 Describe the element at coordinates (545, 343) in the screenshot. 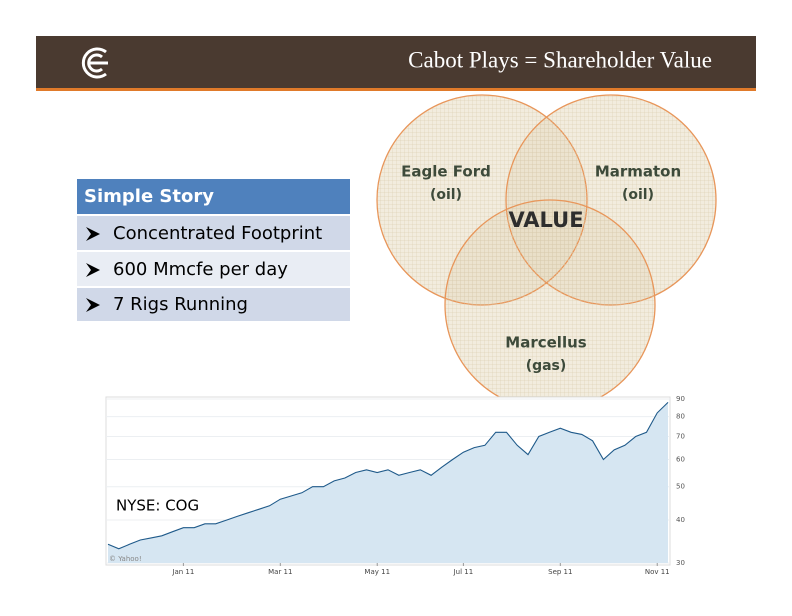

I see `venn-label: Marcellus` at that location.